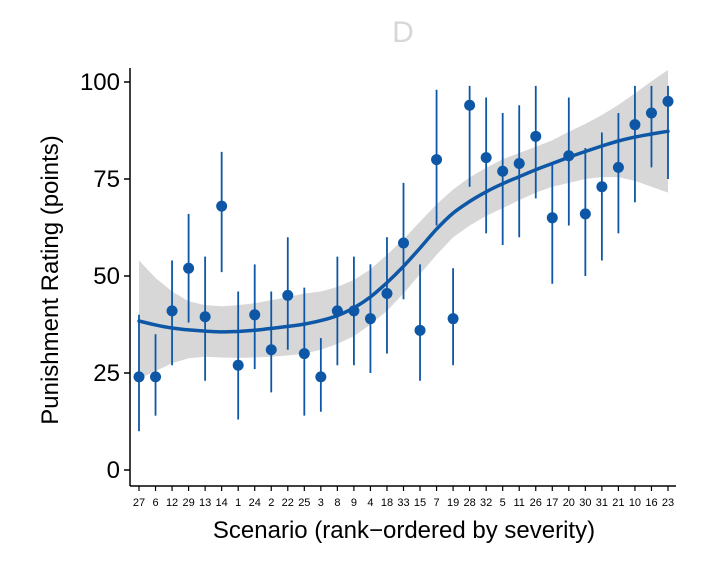  What do you see at coordinates (585, 503) in the screenshot?
I see `x-tick-label: 30` at bounding box center [585, 503].